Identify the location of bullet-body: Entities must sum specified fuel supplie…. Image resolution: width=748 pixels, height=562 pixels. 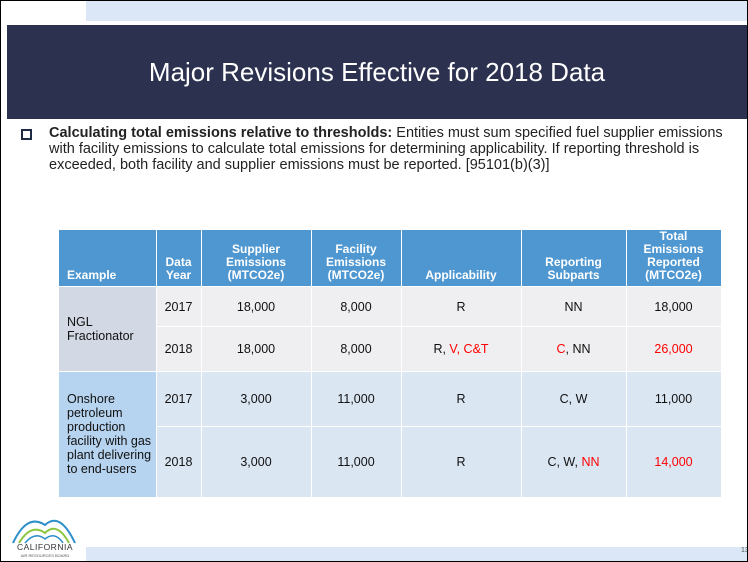
(386, 149).